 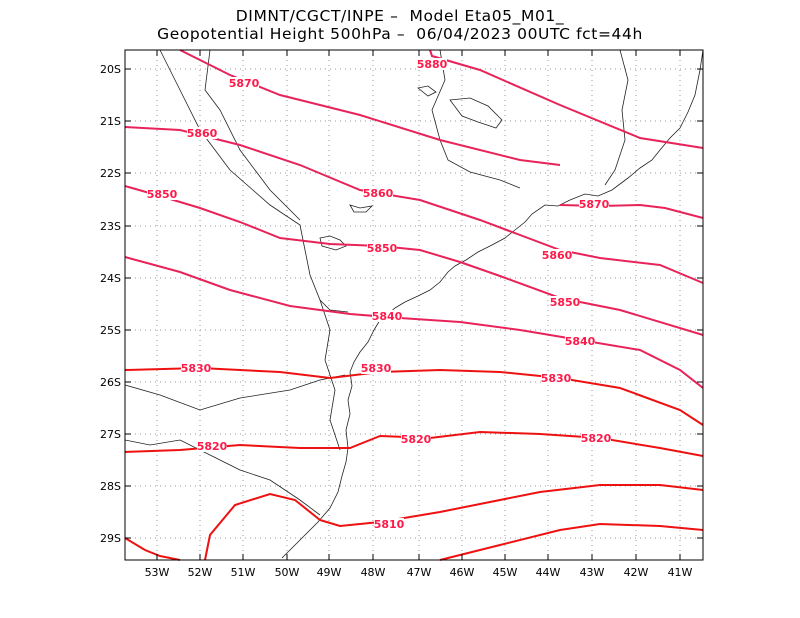 What do you see at coordinates (235, 392) in the screenshot?
I see `state-border-paraguay` at bounding box center [235, 392].